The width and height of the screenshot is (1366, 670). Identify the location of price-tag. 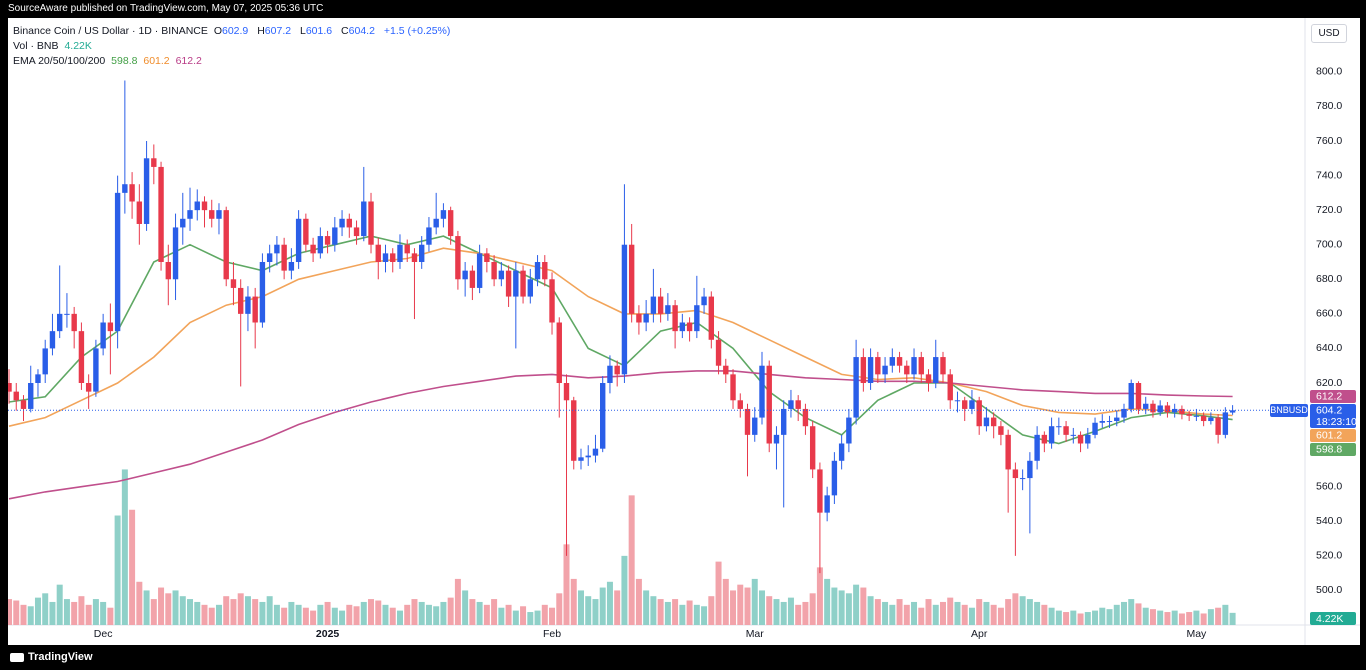
(1333, 449).